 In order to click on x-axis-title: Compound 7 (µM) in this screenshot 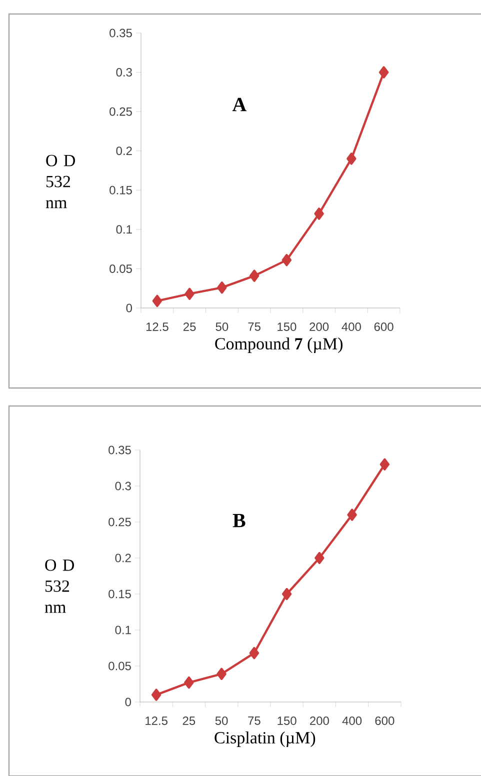, I will do `click(278, 345)`.